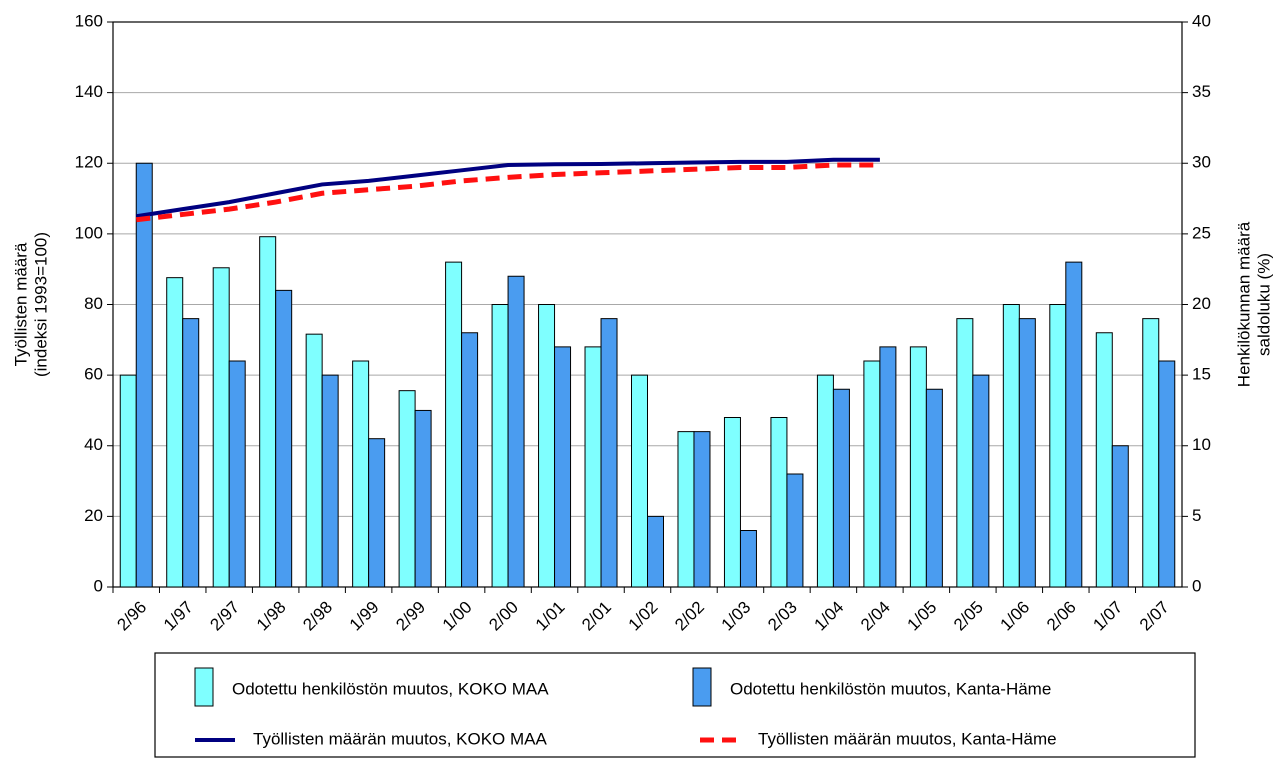  Describe the element at coordinates (596, 616) in the screenshot. I see `x-tick-label: 2/01` at that location.